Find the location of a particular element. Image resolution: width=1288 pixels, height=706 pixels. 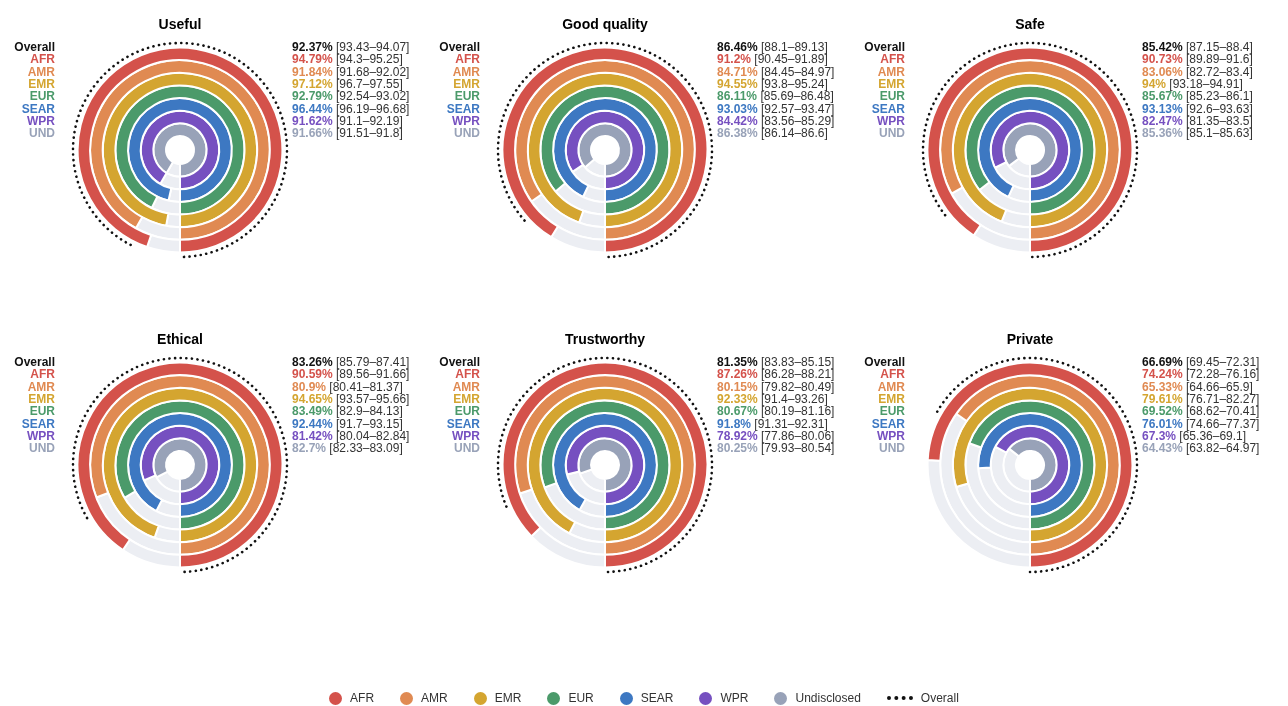

data-label: 64.43% [63.82–64.97] is located at coordinates (1201, 448).